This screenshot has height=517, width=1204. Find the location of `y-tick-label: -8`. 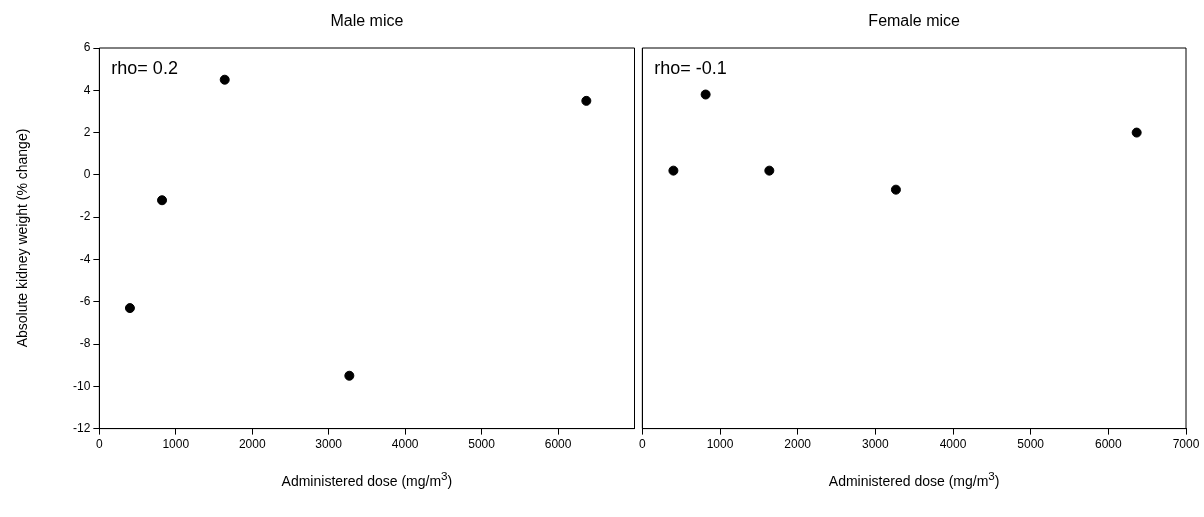

y-tick-label: -8 is located at coordinates (85, 343).